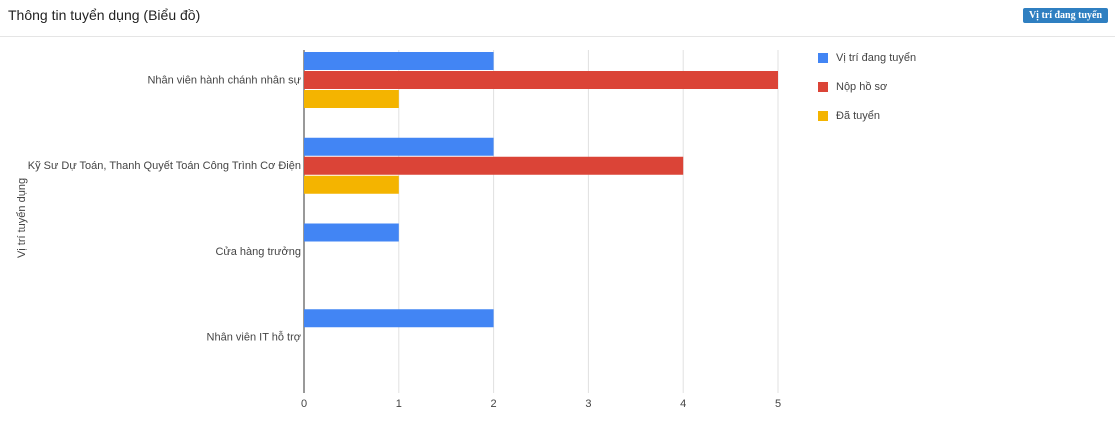 The image size is (1115, 425). What do you see at coordinates (399, 404) in the screenshot?
I see `x-tick-label: 1` at bounding box center [399, 404].